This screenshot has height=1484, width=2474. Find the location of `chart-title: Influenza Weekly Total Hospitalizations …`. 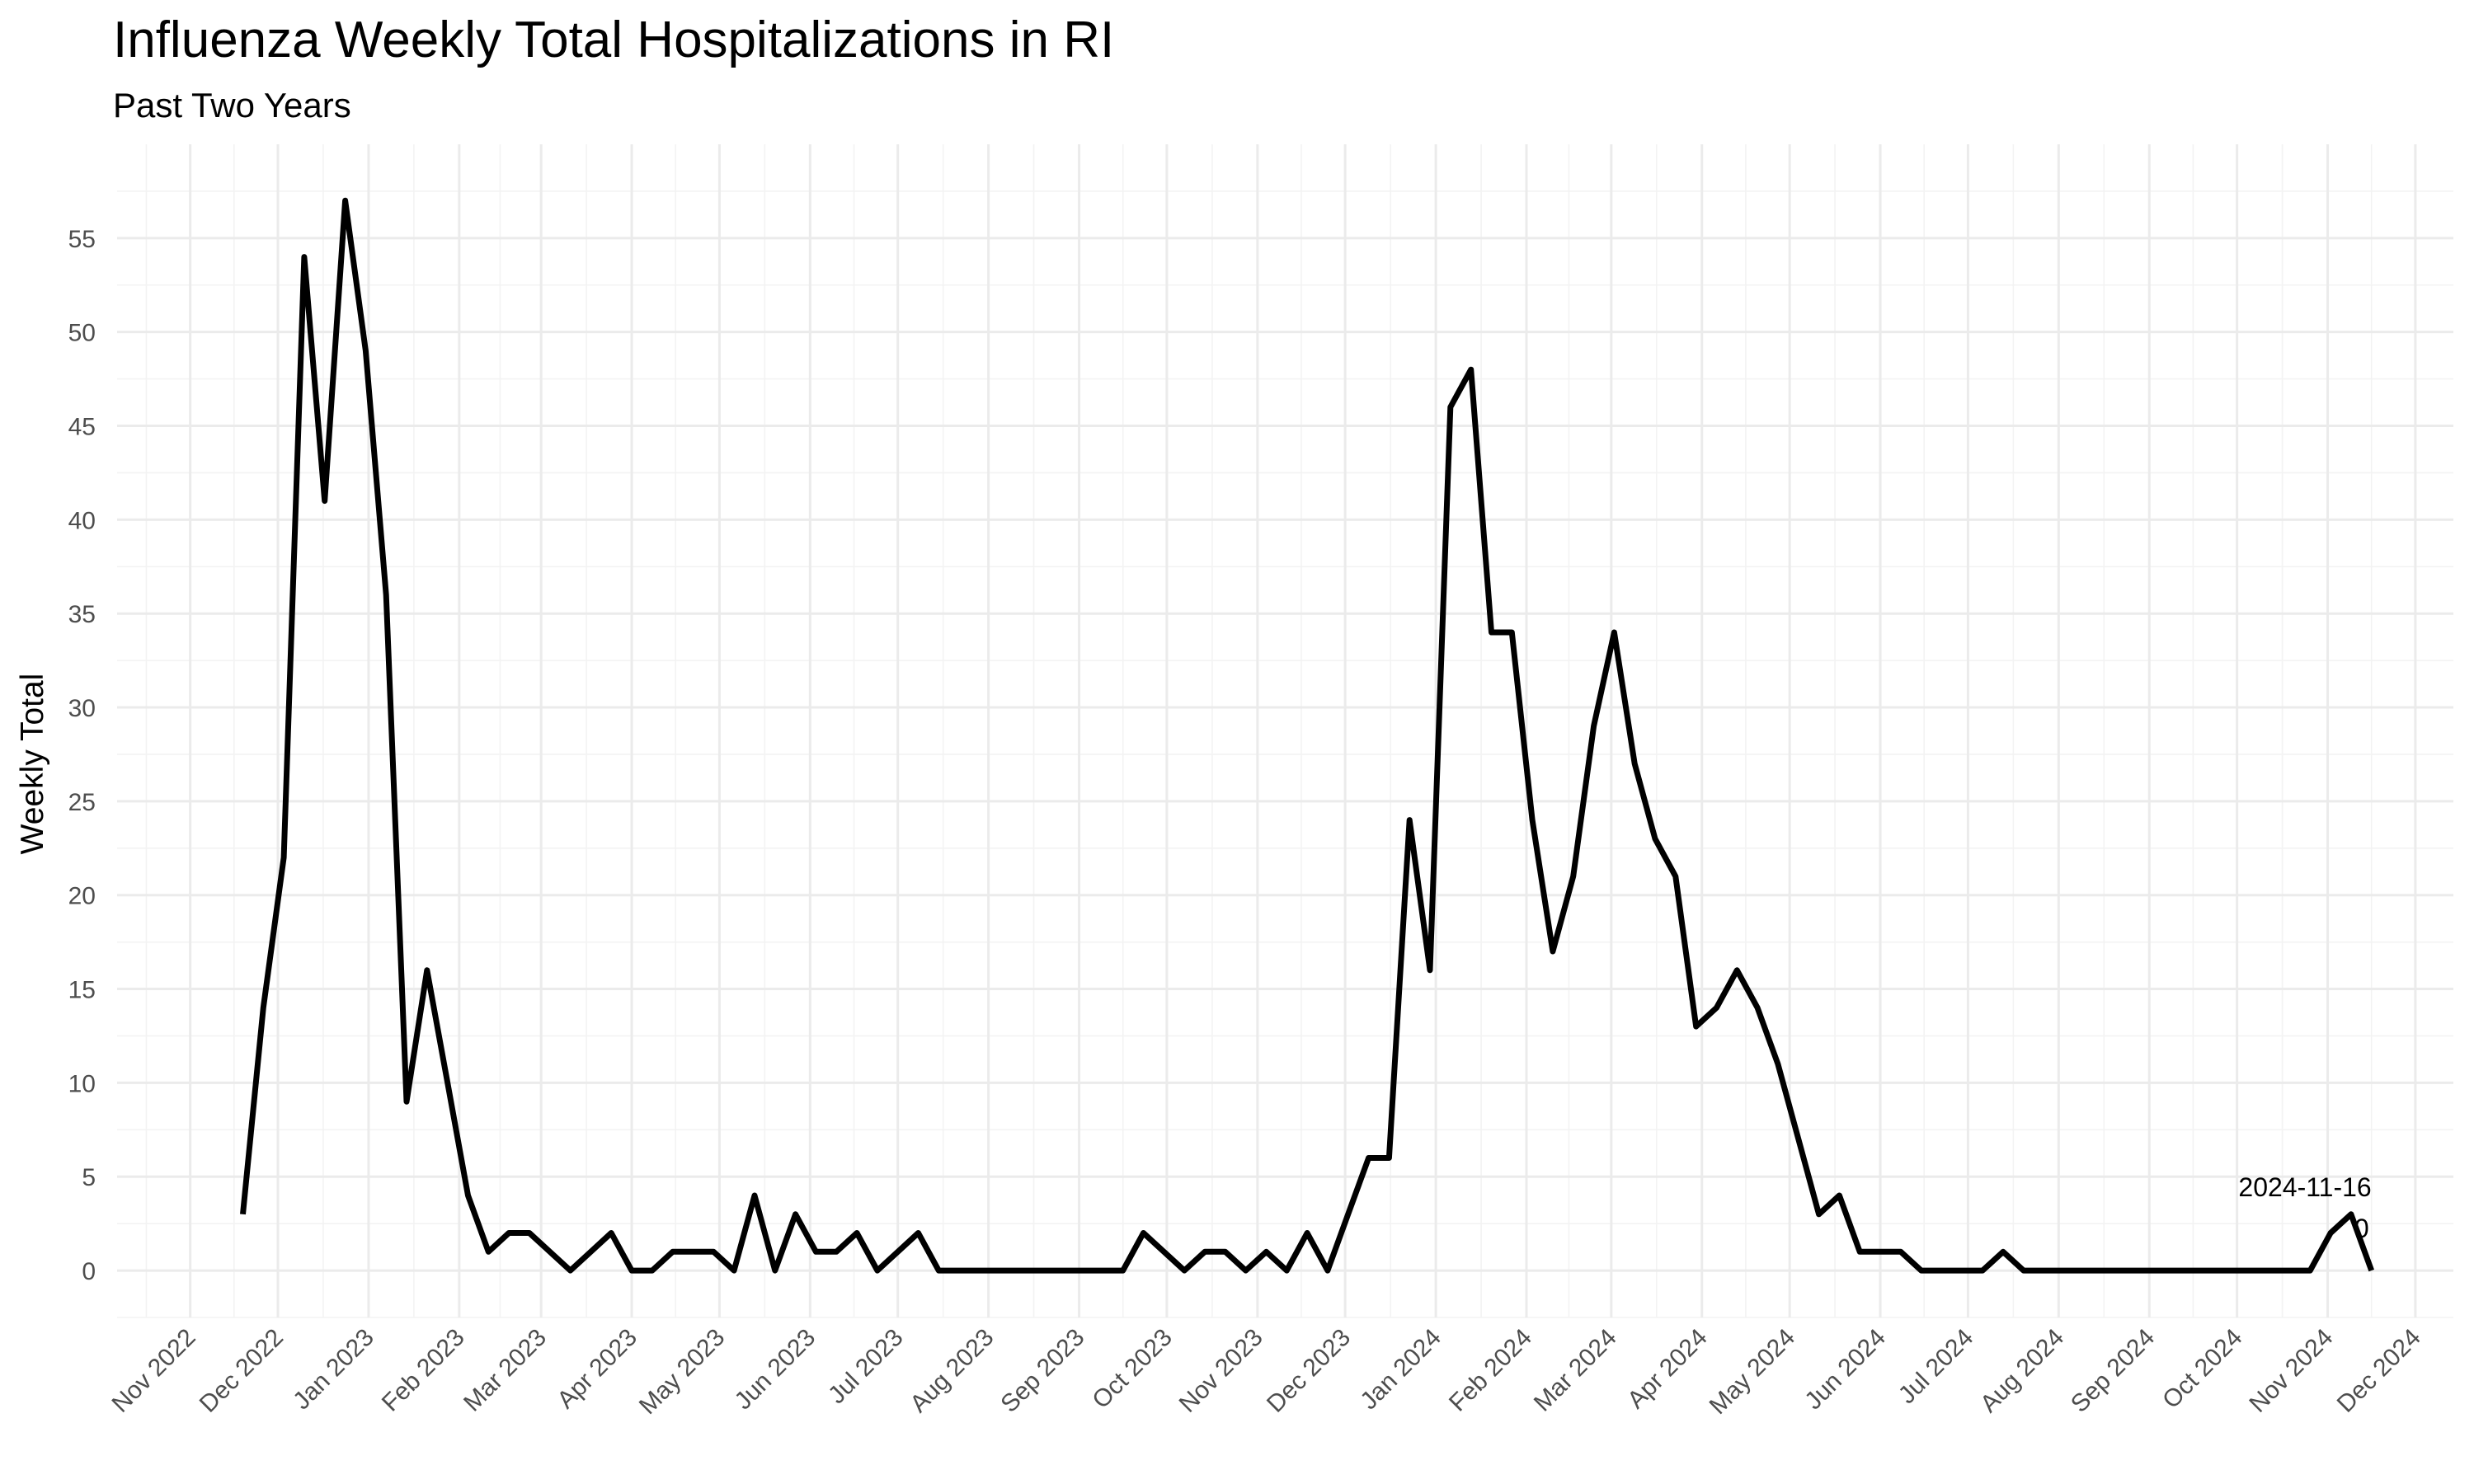

chart-title: Influenza Weekly Total Hospitalizations … is located at coordinates (613, 40).